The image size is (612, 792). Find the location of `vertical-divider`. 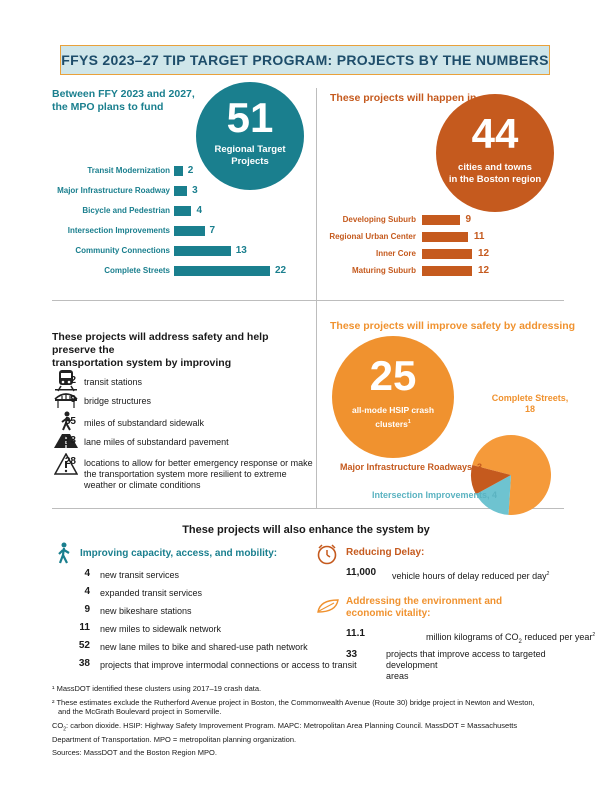

vertical-divider is located at coordinates (316, 298).